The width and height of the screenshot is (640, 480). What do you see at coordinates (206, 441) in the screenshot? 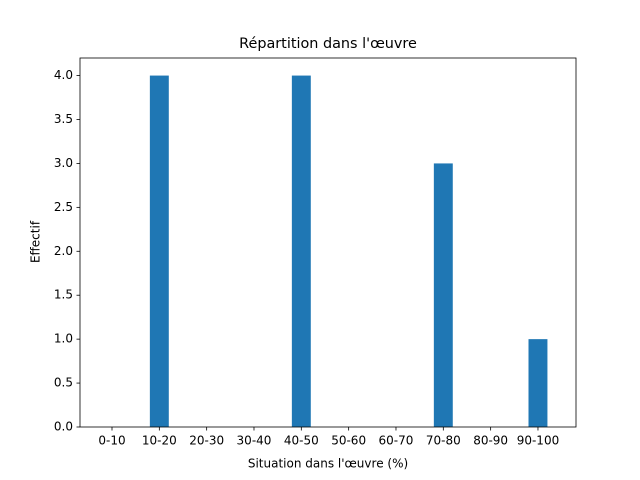
I see `x-tick-label: 20-30` at bounding box center [206, 441].